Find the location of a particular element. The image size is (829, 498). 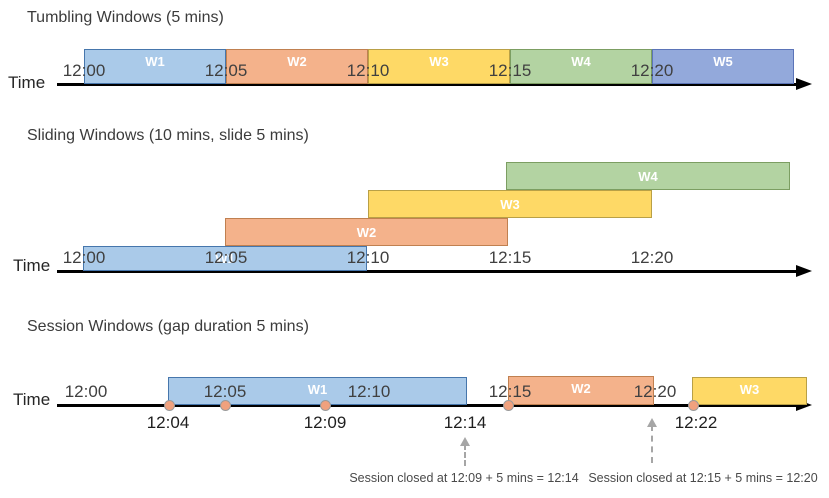

session-window-w3: W3 is located at coordinates (749, 391).